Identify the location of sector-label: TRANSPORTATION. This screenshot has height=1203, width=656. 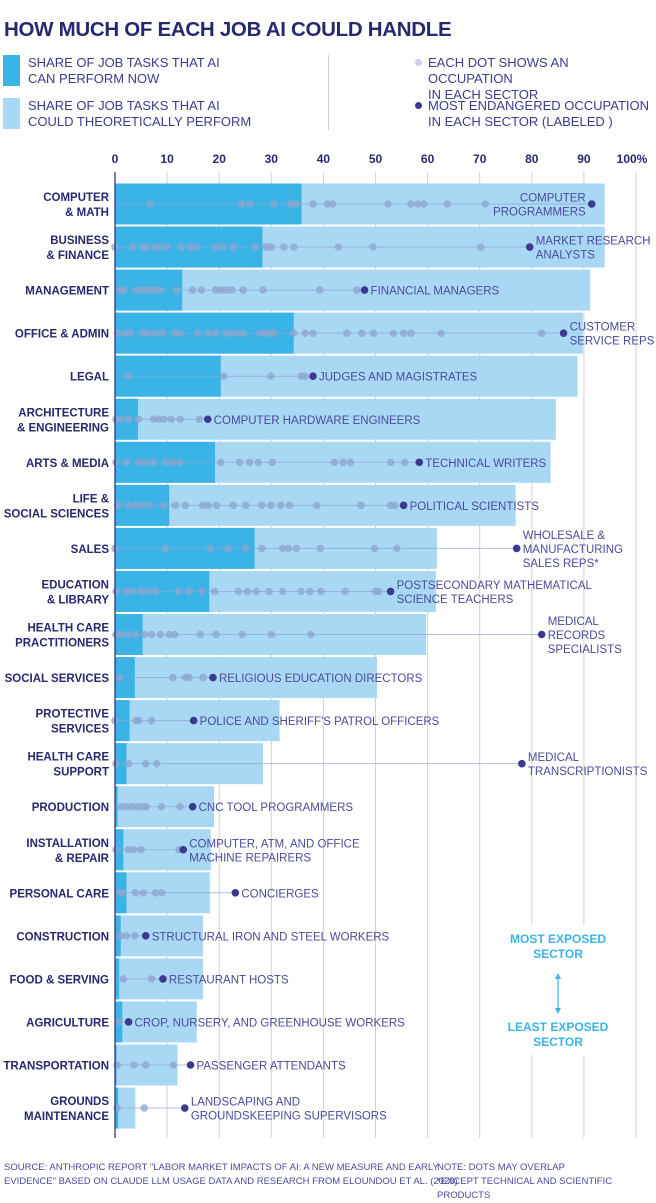
(56, 1067).